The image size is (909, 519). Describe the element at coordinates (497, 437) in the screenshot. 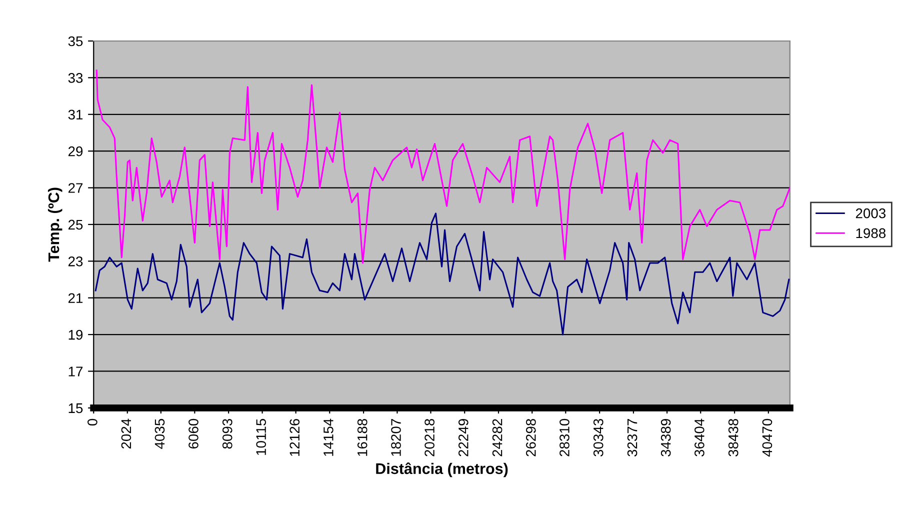

I see `x-tick-label: 24282` at that location.